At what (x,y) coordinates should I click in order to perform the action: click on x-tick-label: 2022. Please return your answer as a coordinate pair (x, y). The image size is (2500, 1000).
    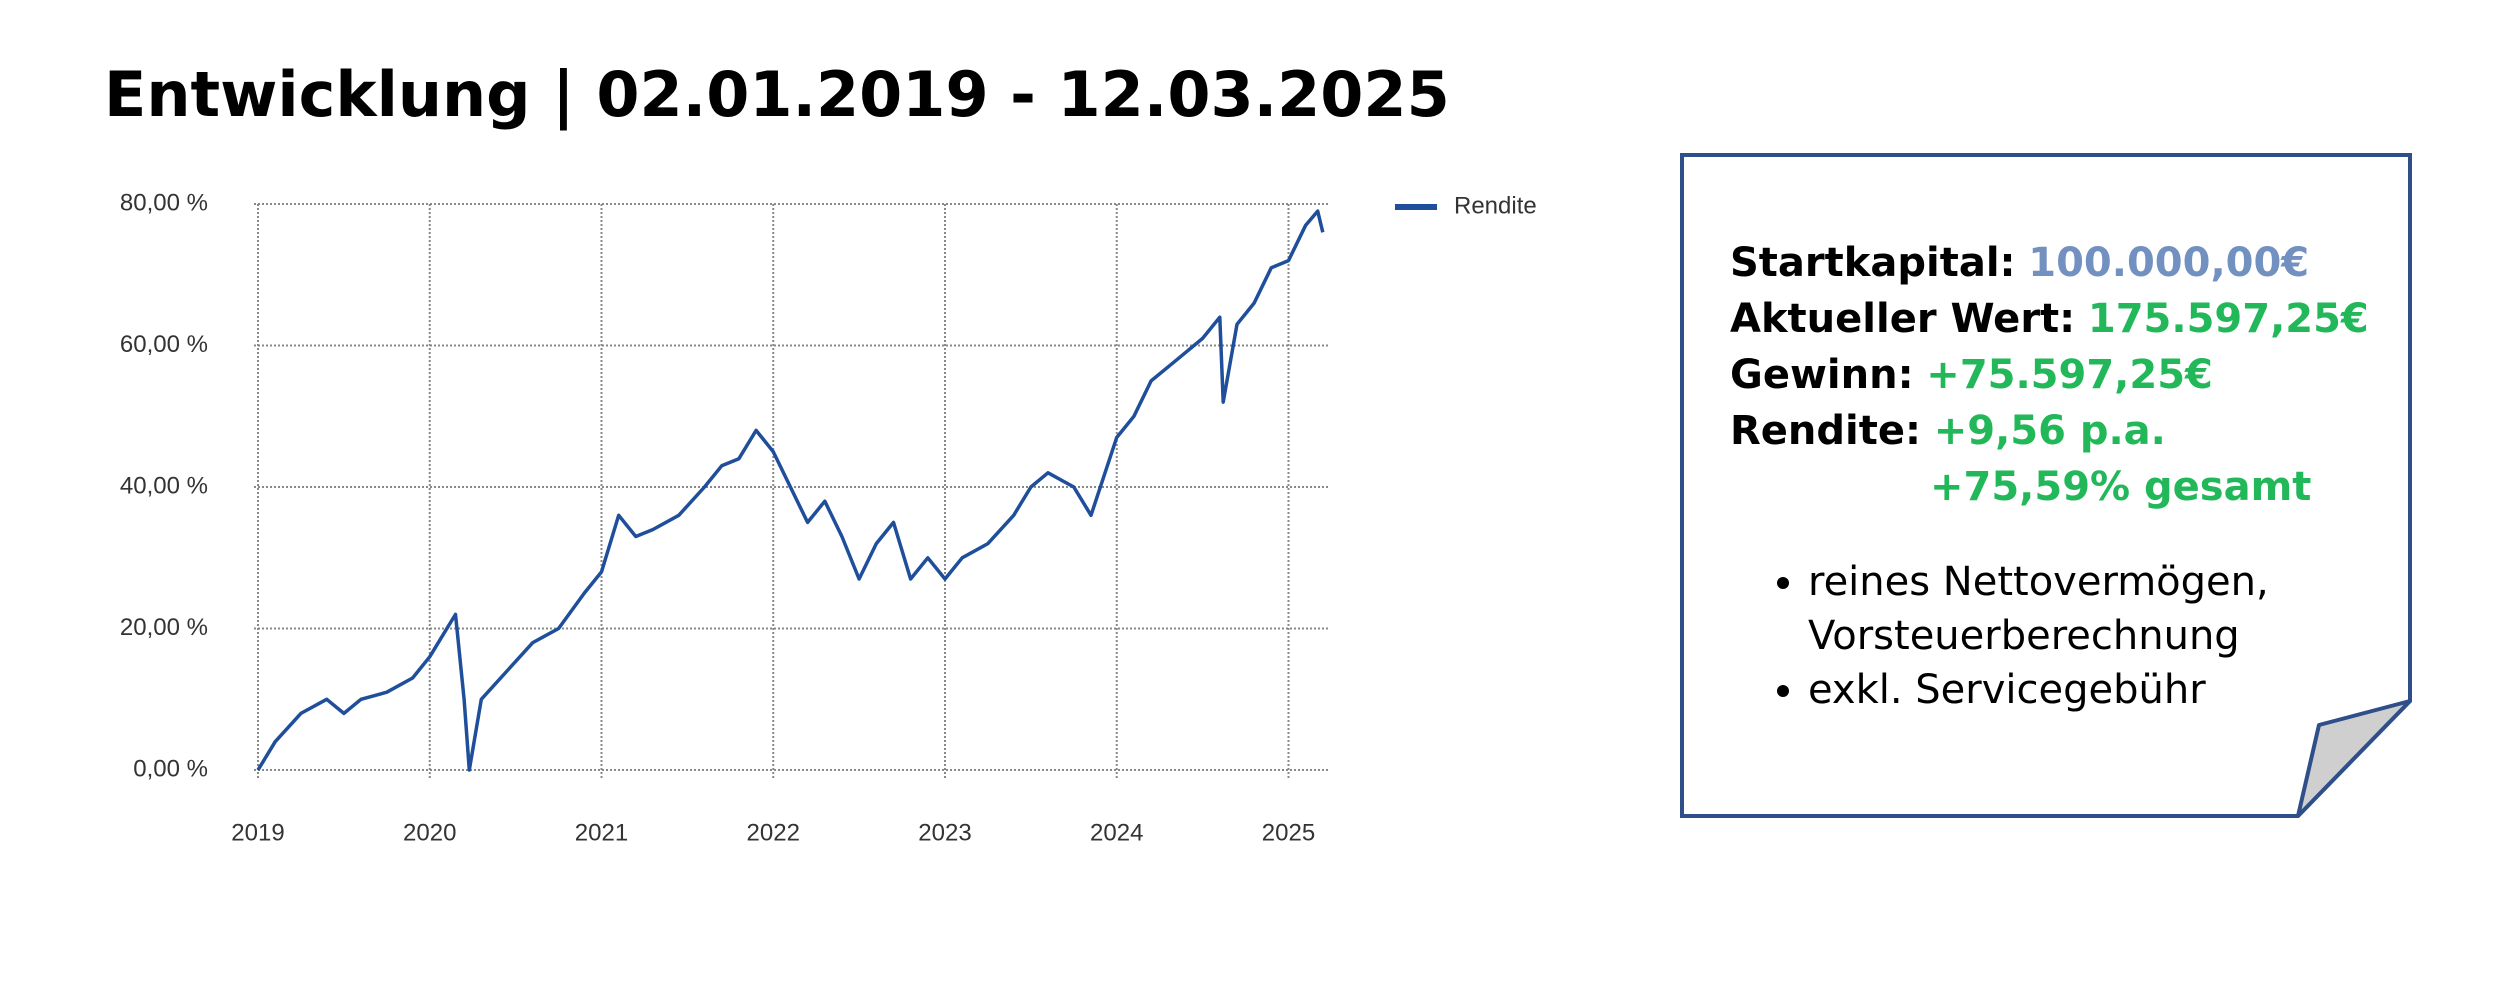
    Looking at the image, I should click on (773, 832).